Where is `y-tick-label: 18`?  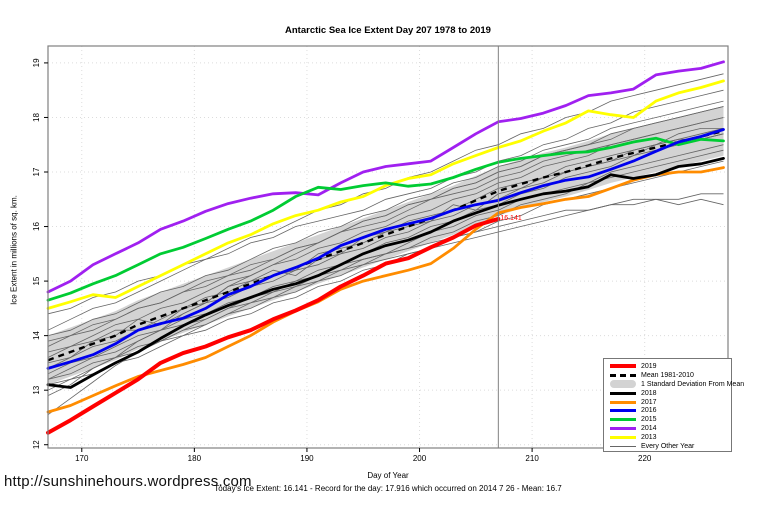 y-tick-label: 18 is located at coordinates (36, 117).